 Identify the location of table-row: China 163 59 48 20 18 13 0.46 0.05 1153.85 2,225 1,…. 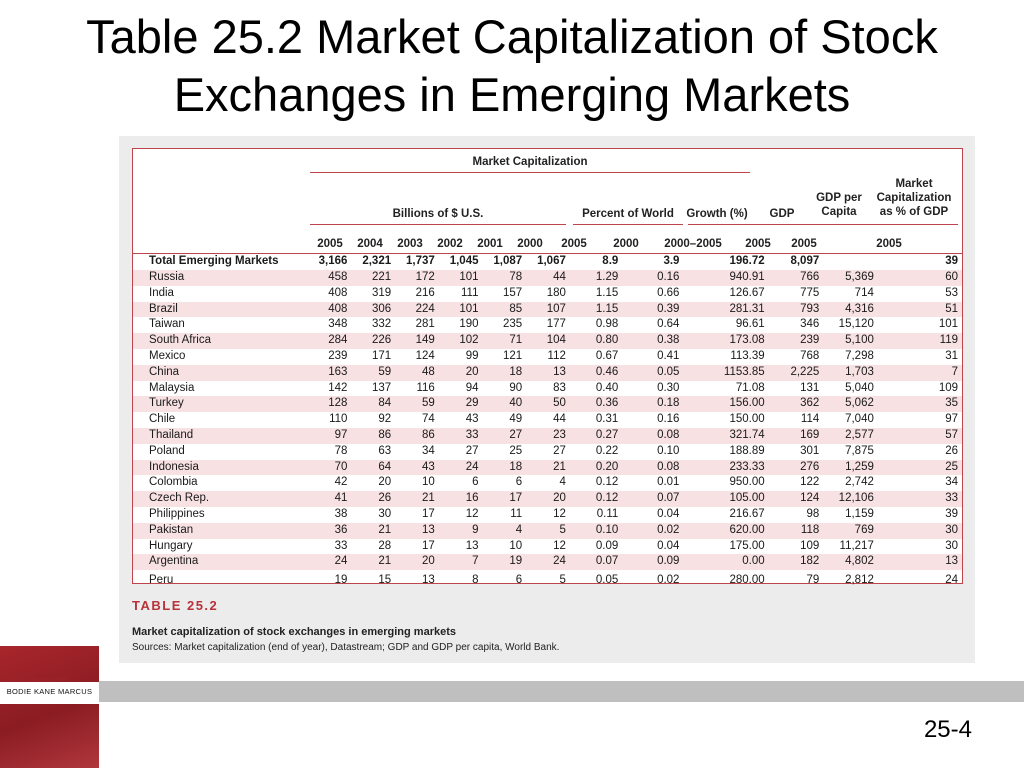
(547, 372).